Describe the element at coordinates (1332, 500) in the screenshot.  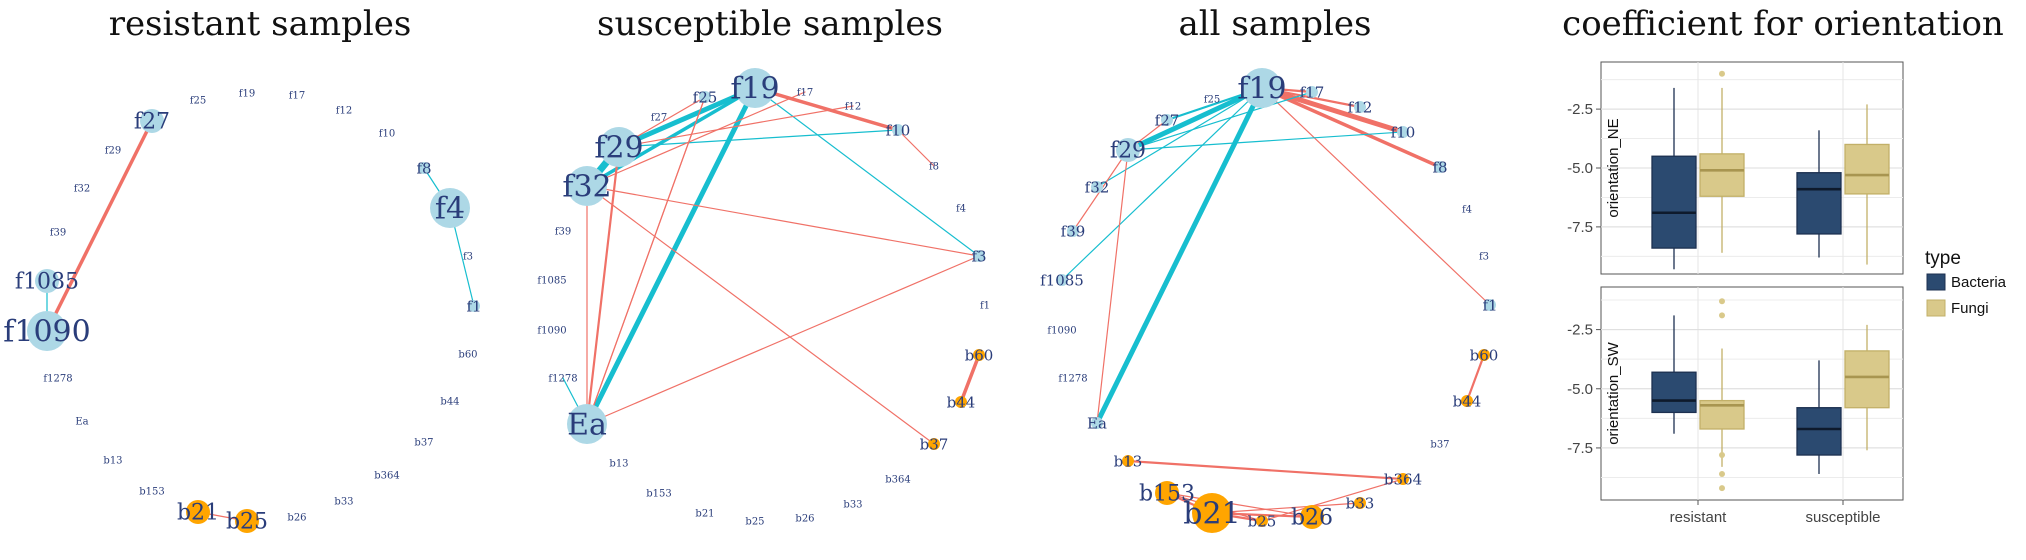
I see `edge-b25-b364` at that location.